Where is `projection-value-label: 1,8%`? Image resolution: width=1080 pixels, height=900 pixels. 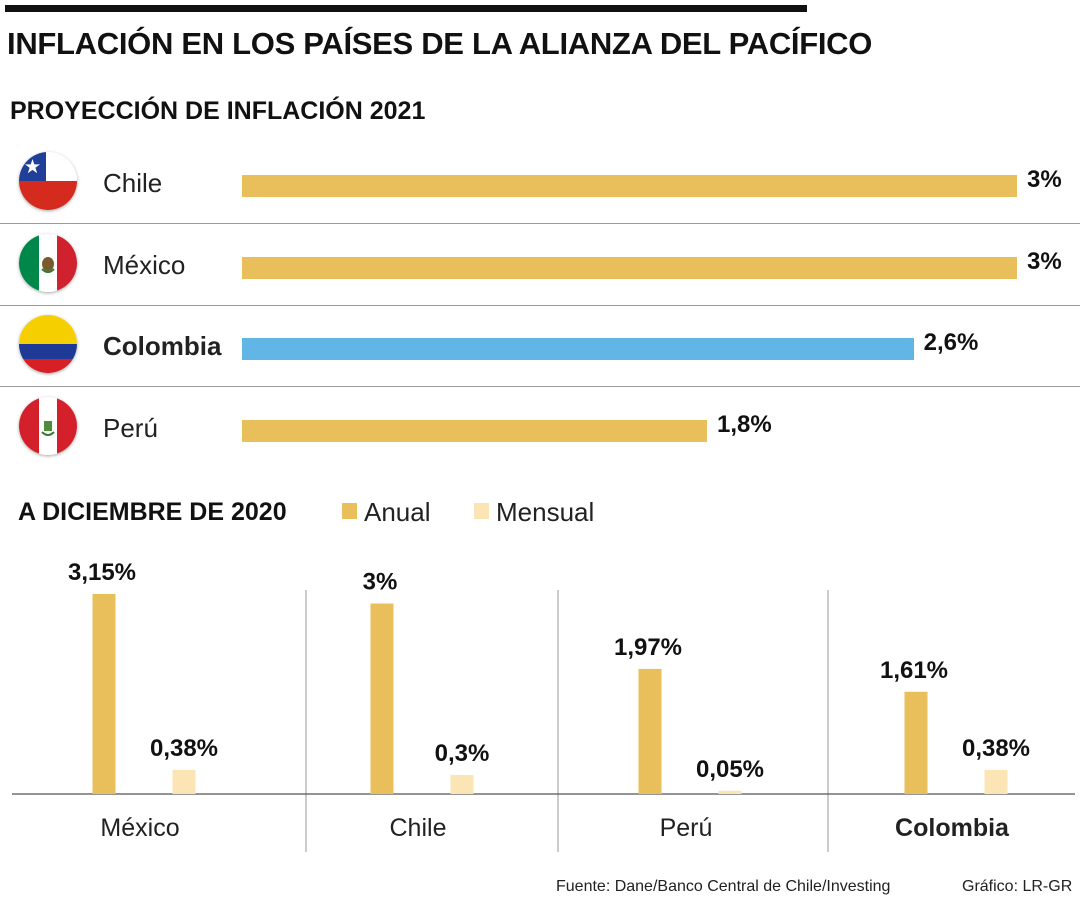
projection-value-label: 1,8% is located at coordinates (744, 424).